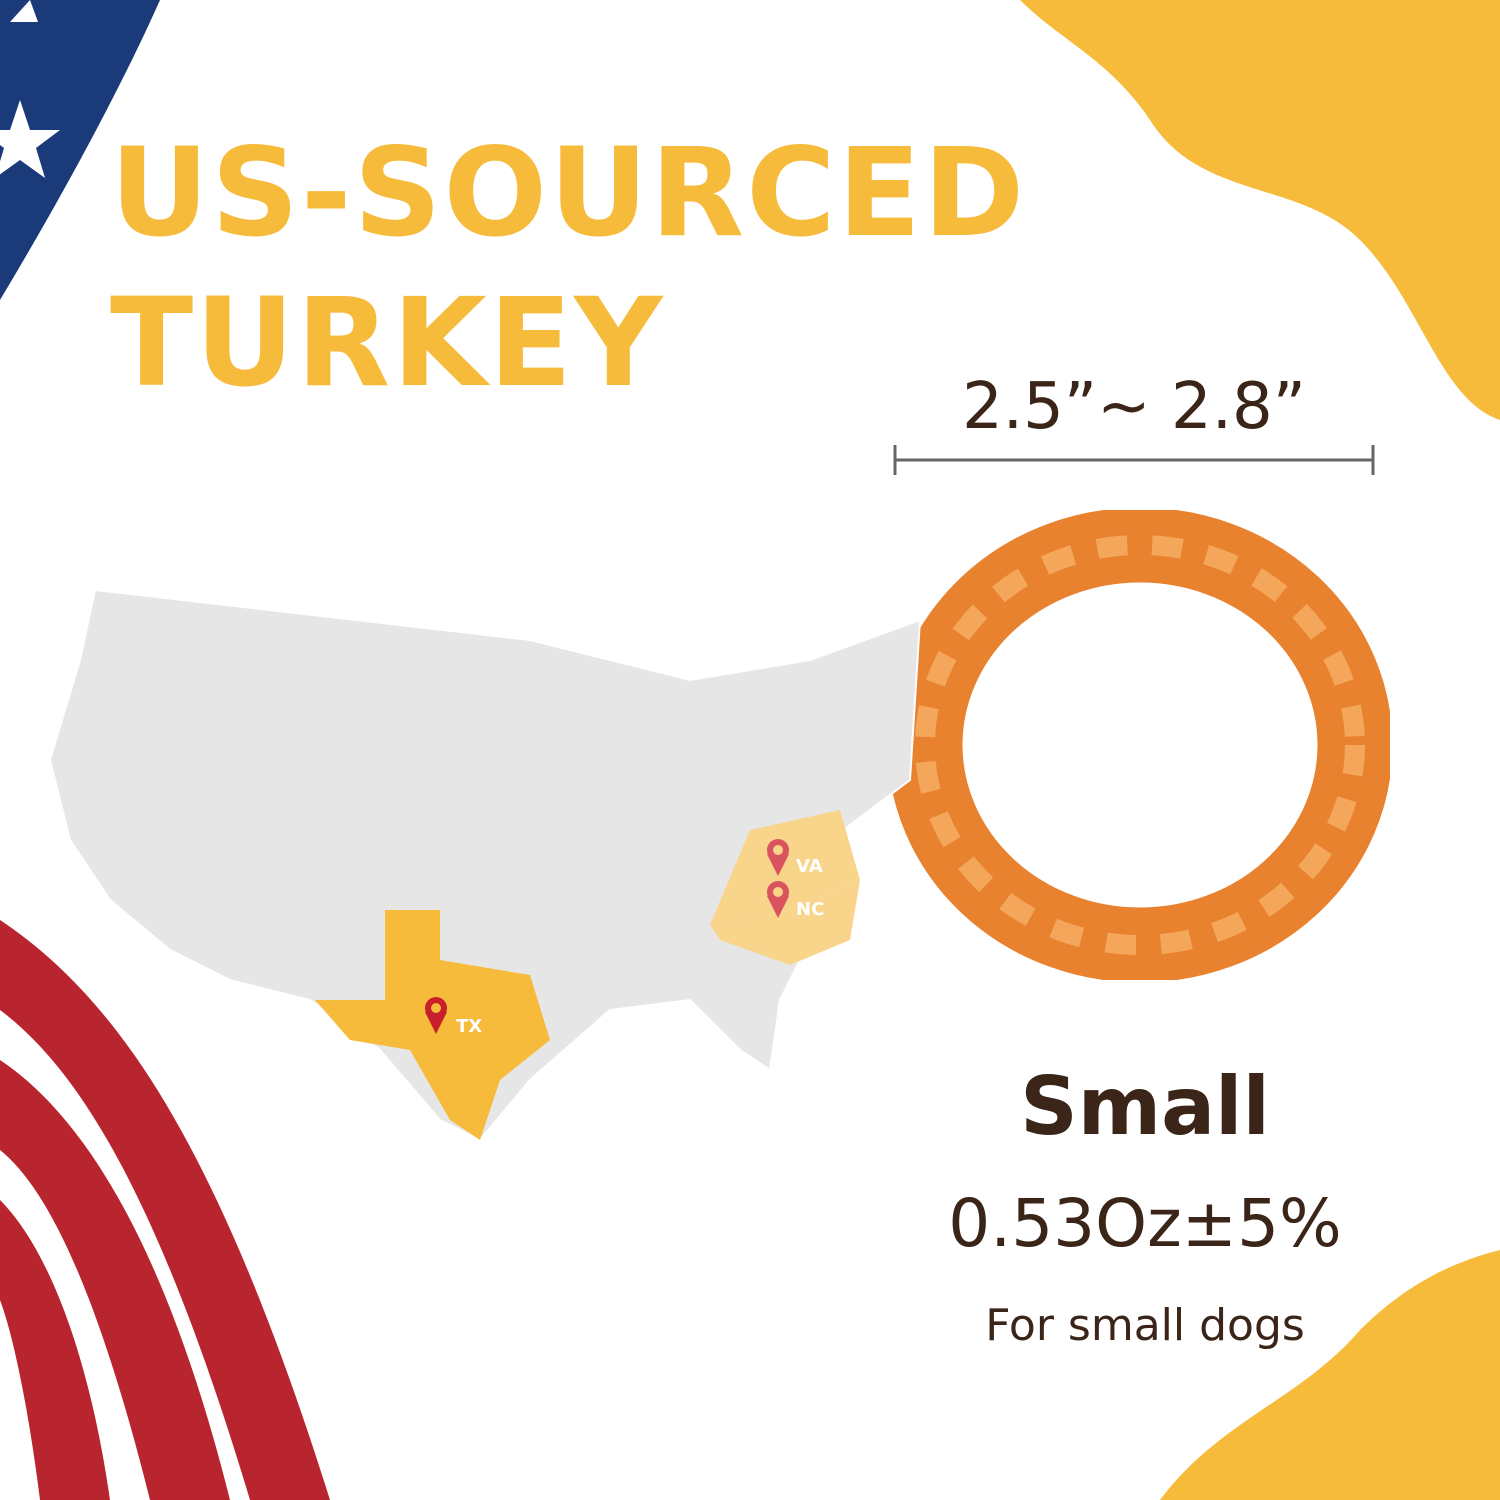 This screenshot has height=1500, width=1500. I want to click on state-nc, so click(785, 922).